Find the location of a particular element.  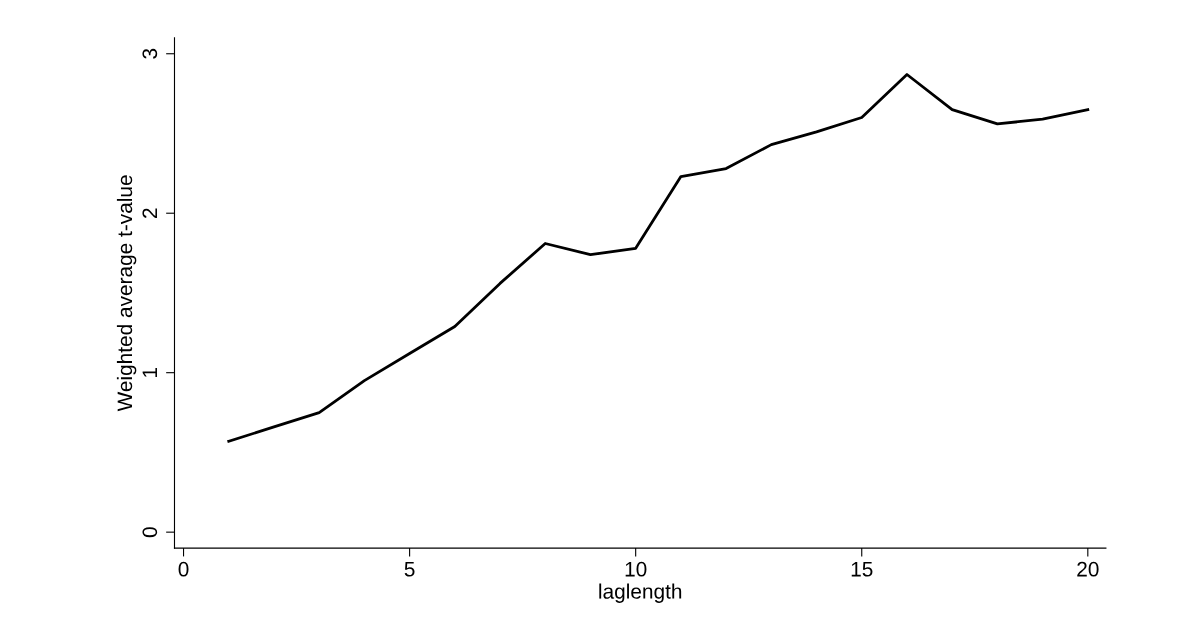

x-tick-label: 20 is located at coordinates (1088, 569).